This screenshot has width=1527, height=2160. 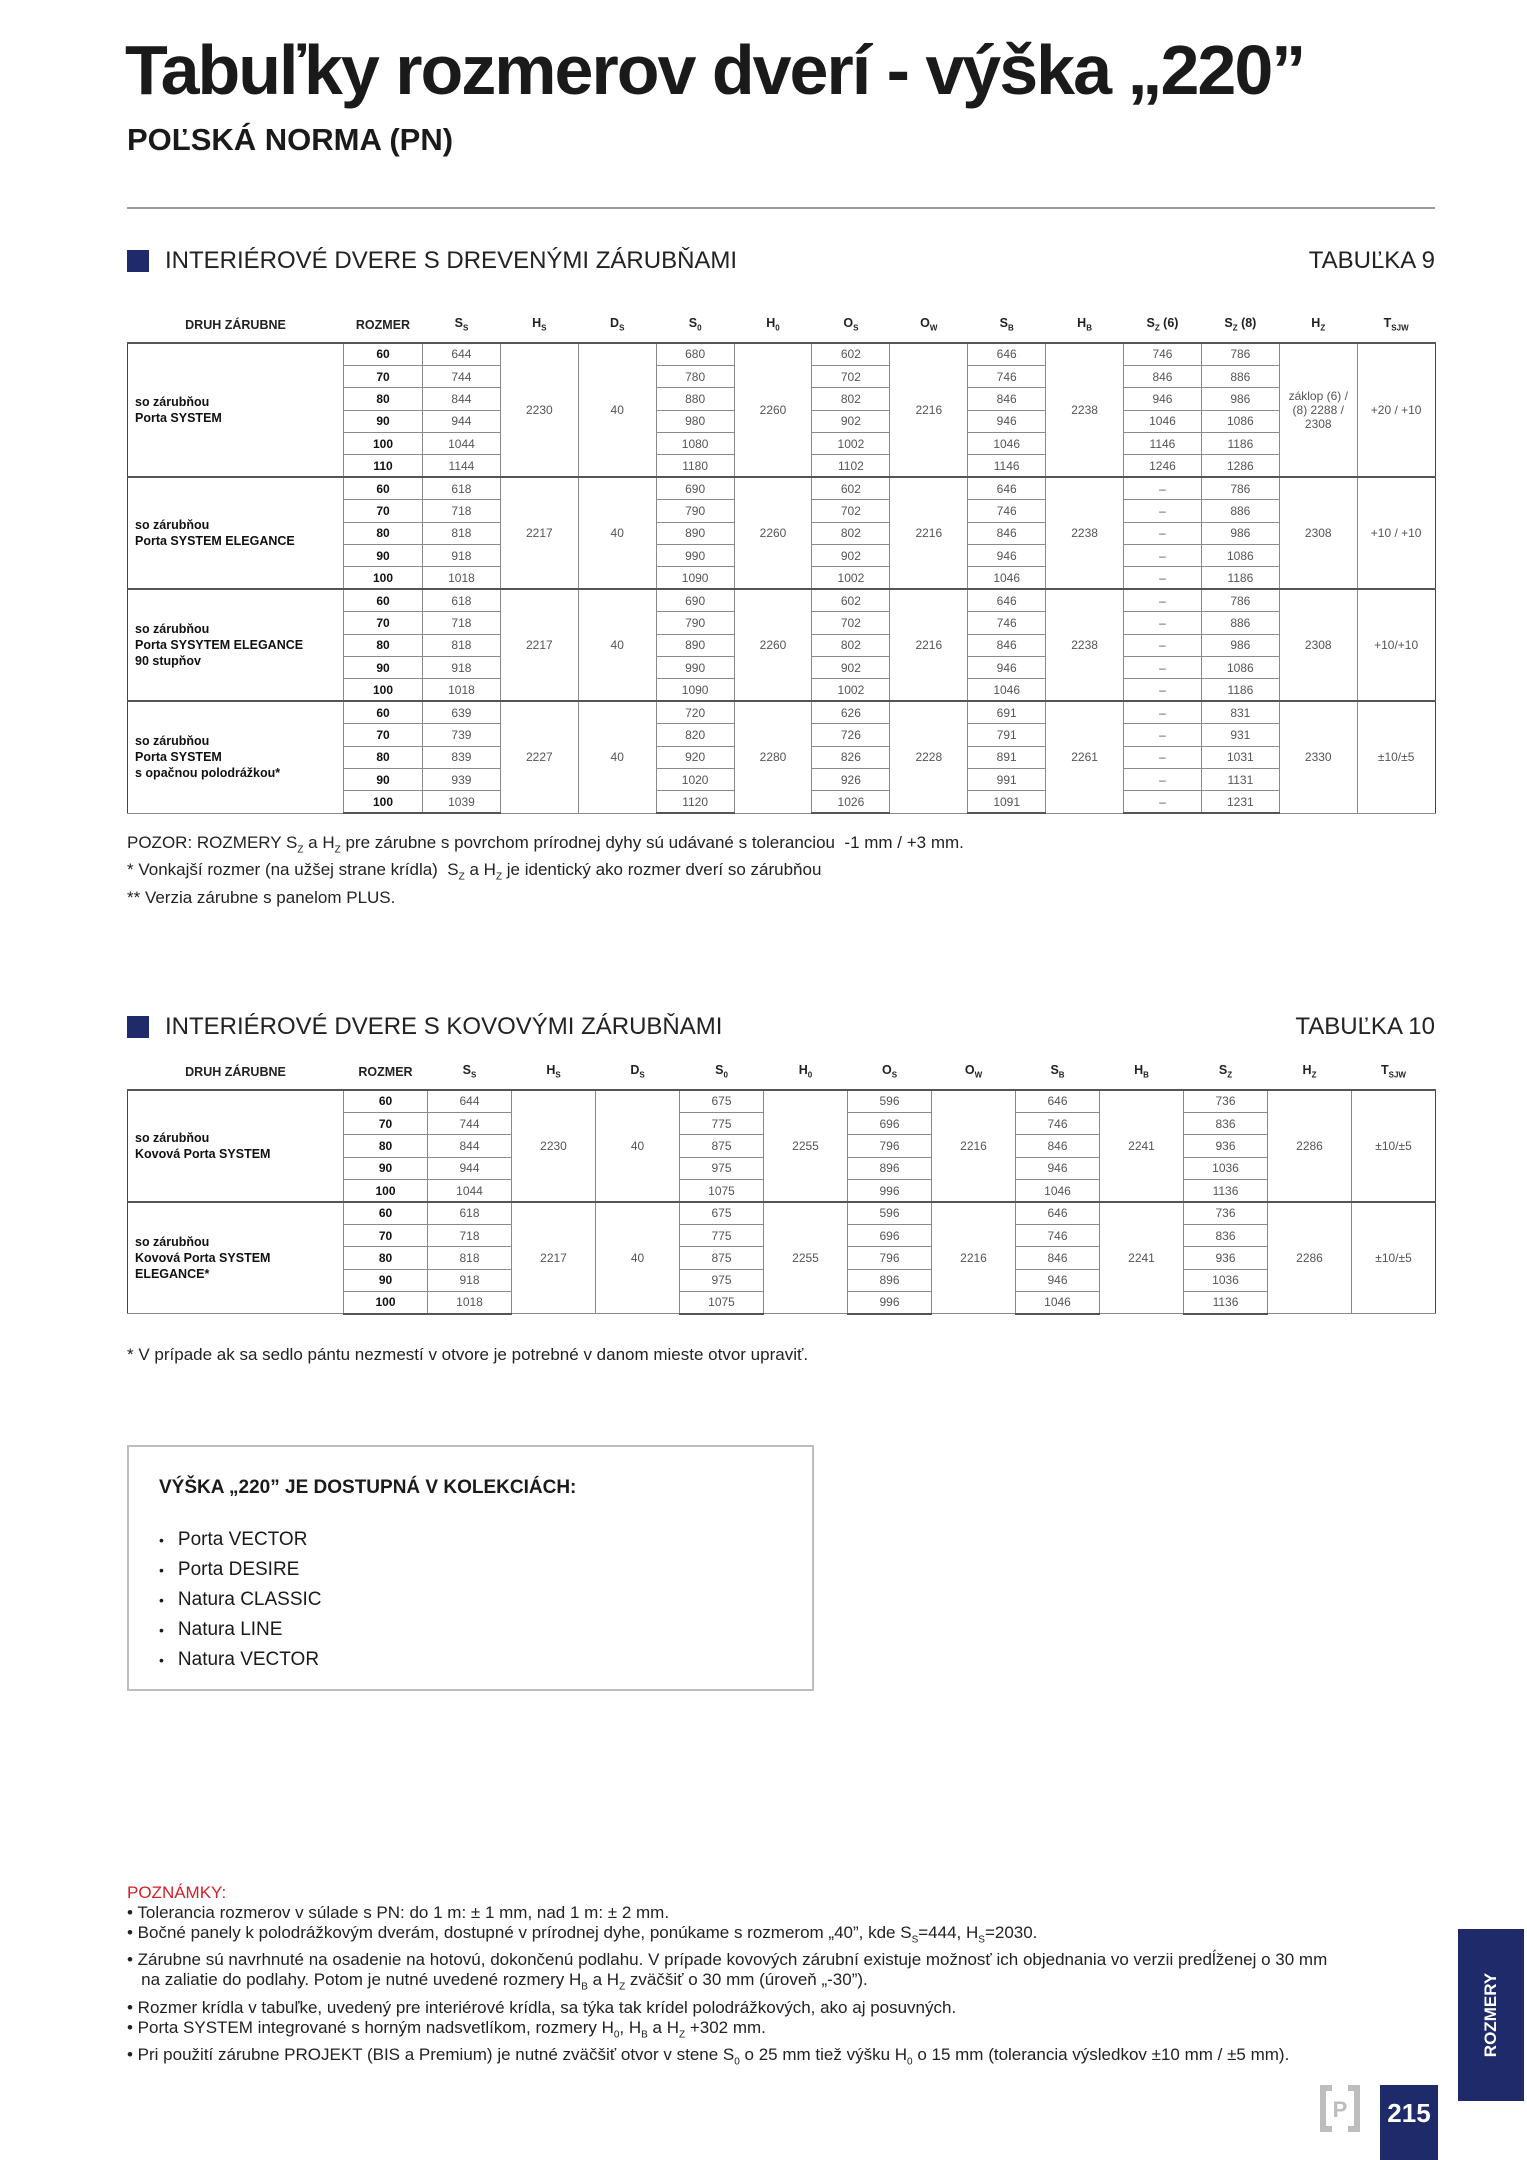 What do you see at coordinates (1240, 757) in the screenshot?
I see `cell-sz8: 1031` at bounding box center [1240, 757].